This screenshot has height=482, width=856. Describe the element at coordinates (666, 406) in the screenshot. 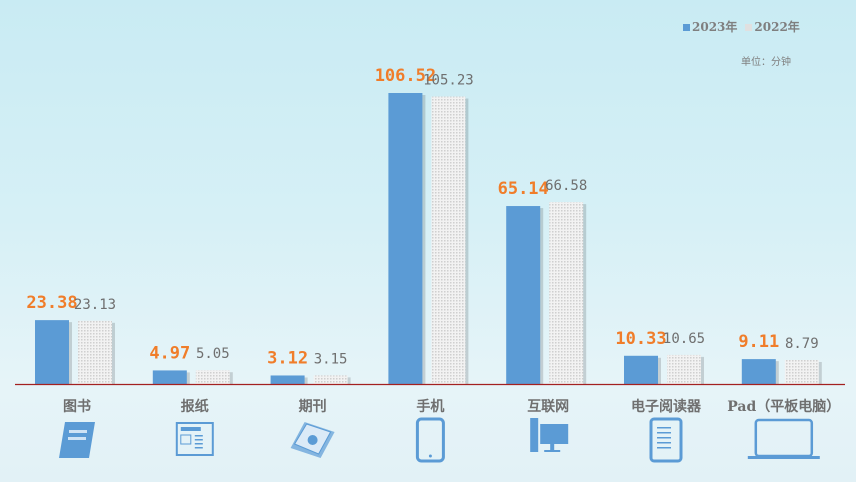

I see `category-label: 电子阅读器` at that location.